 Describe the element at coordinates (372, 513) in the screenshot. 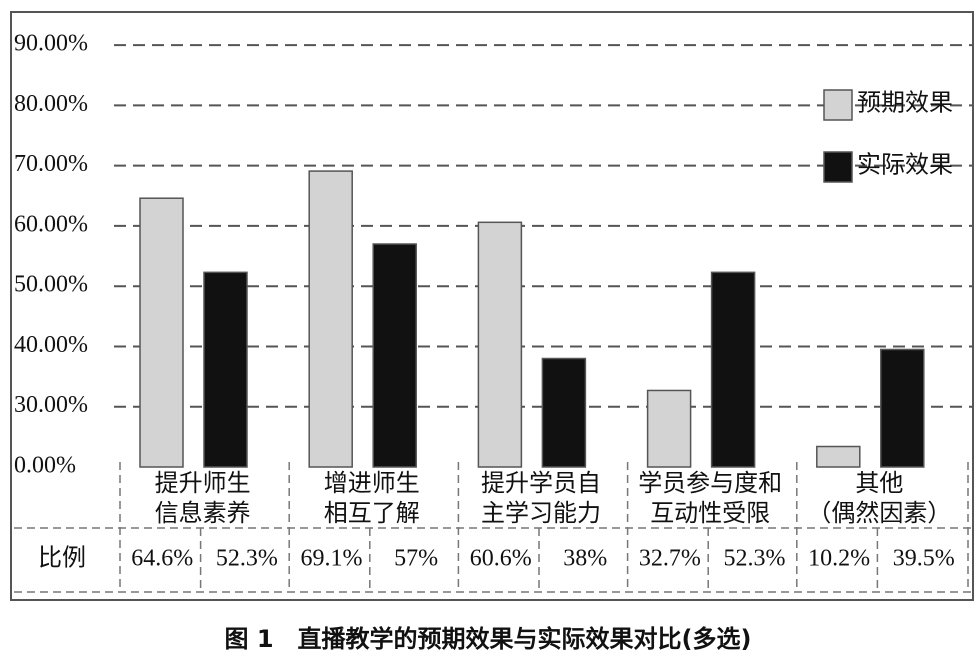

I see `category-line: 相互了解` at that location.